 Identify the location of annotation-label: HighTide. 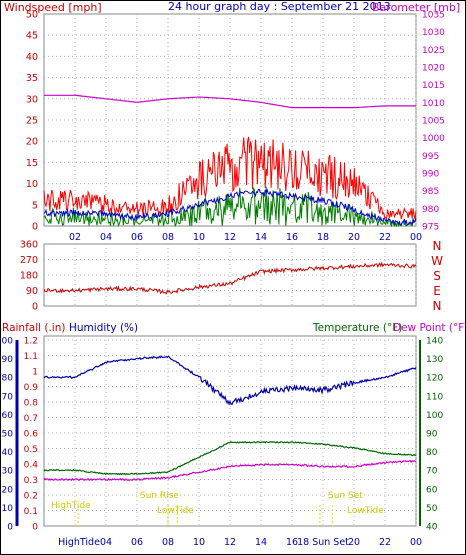
(71, 506).